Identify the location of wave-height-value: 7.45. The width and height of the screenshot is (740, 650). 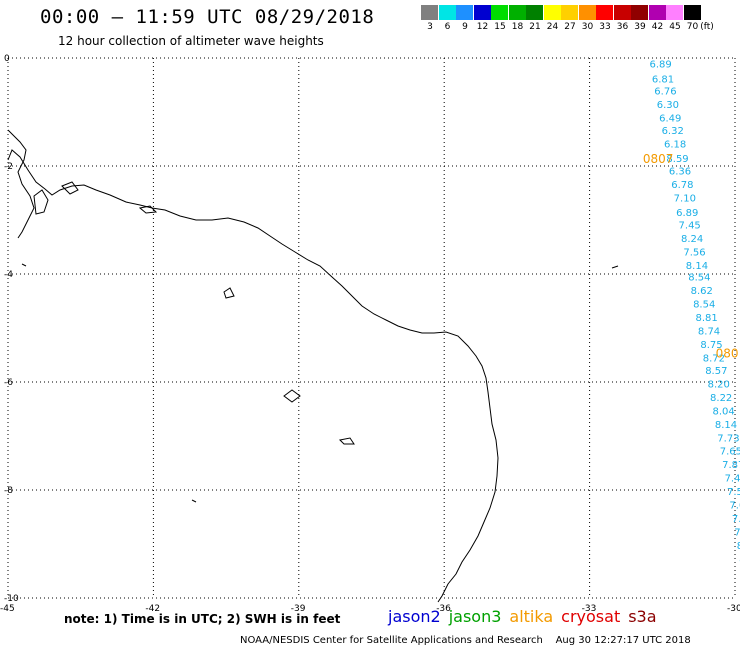
(690, 225).